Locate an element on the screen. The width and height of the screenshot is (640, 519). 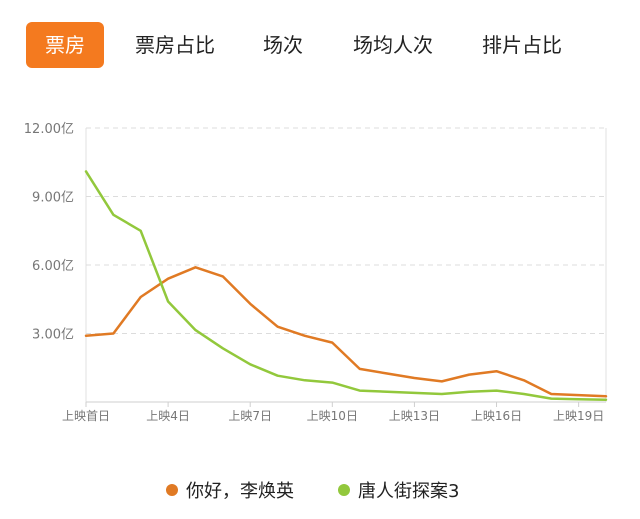
y-tick-label: 12.00亿 is located at coordinates (49, 129).